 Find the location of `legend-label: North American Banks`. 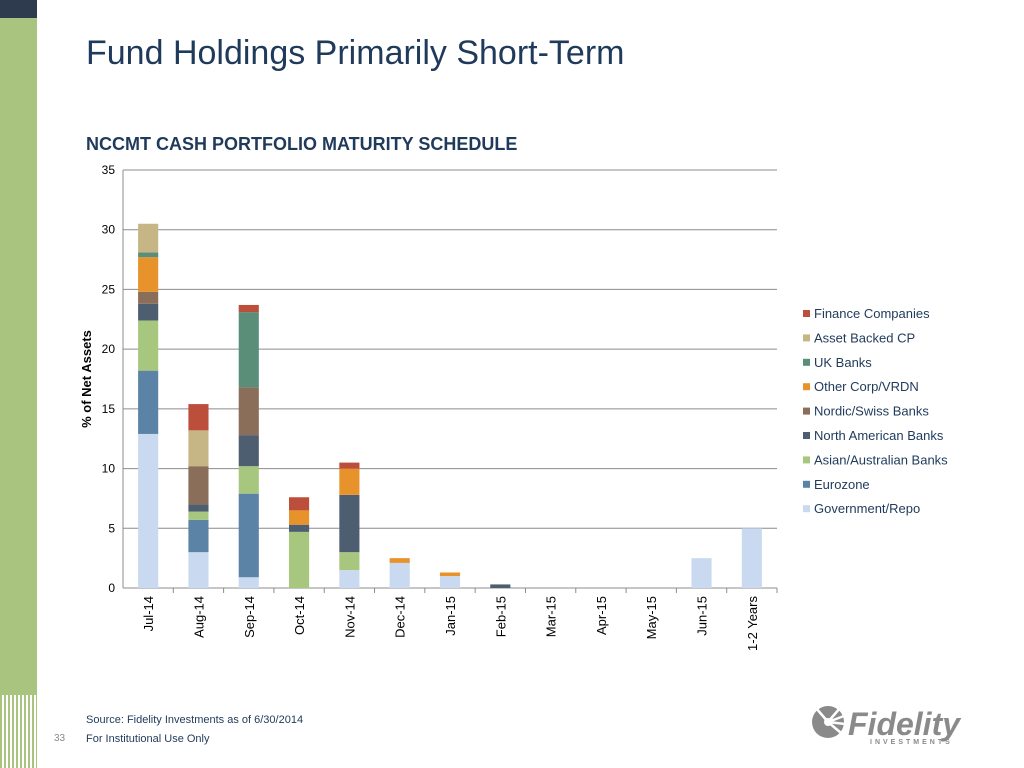

legend-label: North American Banks is located at coordinates (879, 435).